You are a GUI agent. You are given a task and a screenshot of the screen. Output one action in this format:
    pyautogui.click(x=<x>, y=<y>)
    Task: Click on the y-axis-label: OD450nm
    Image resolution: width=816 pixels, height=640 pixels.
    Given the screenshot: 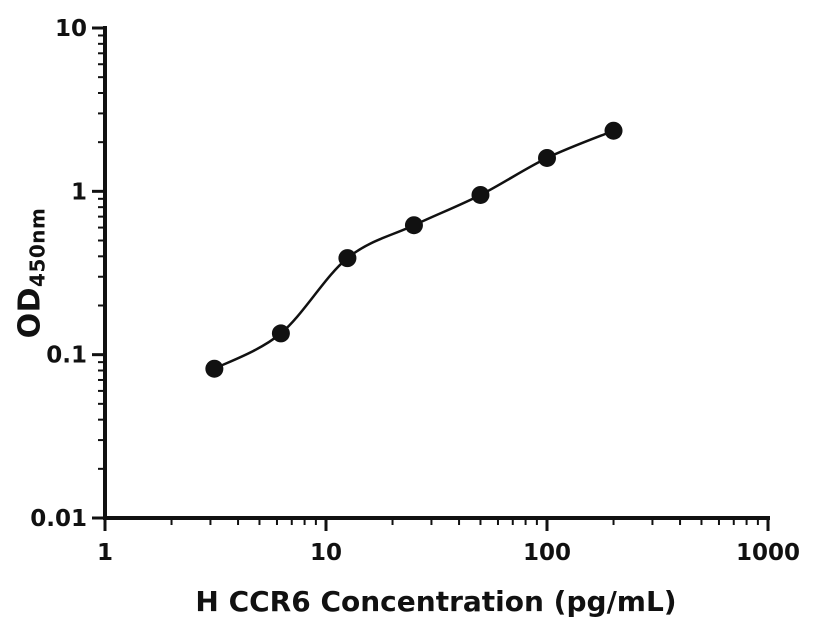 What is the action you would take?
    pyautogui.click(x=31, y=273)
    